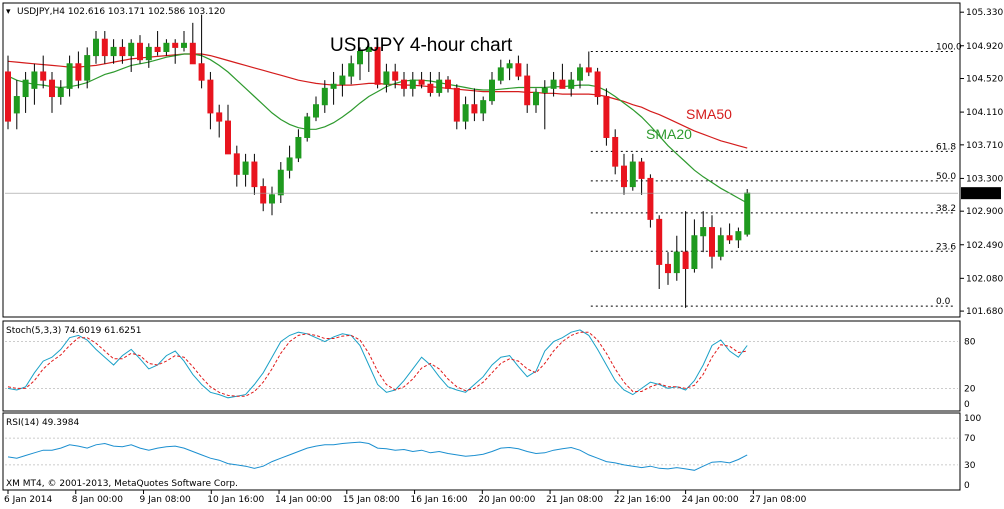 This screenshot has height=509, width=1004. What do you see at coordinates (984, 80) in the screenshot?
I see `y-tick-label: 104.520` at bounding box center [984, 80].